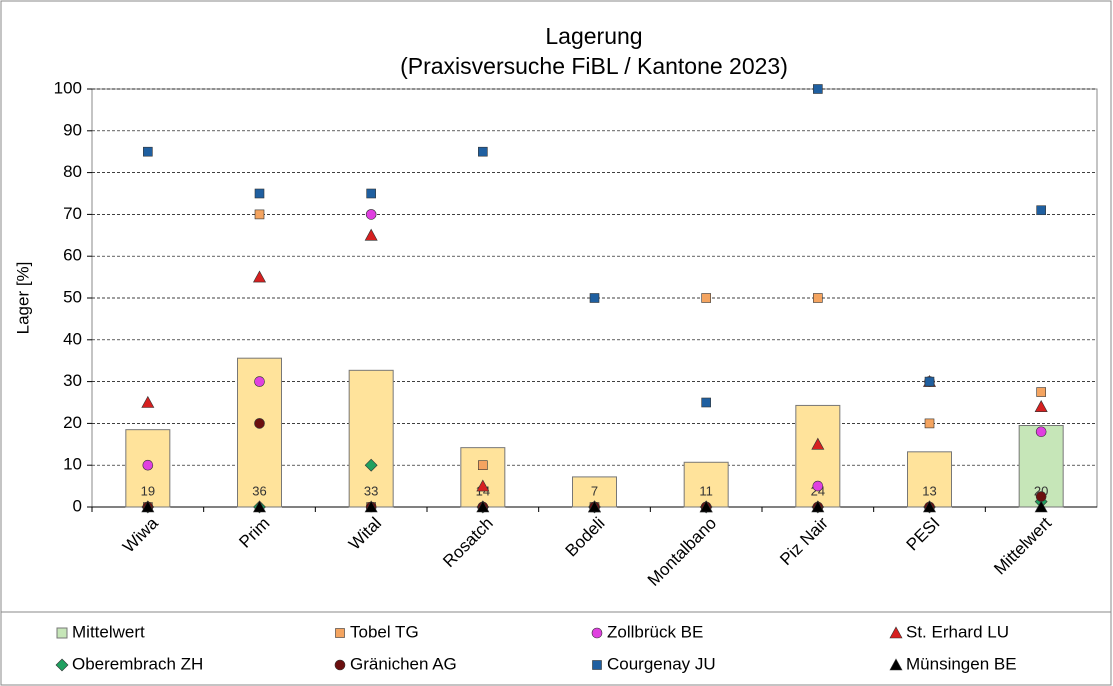  I want to click on x-tick-label: Montalbano, so click(682, 552).